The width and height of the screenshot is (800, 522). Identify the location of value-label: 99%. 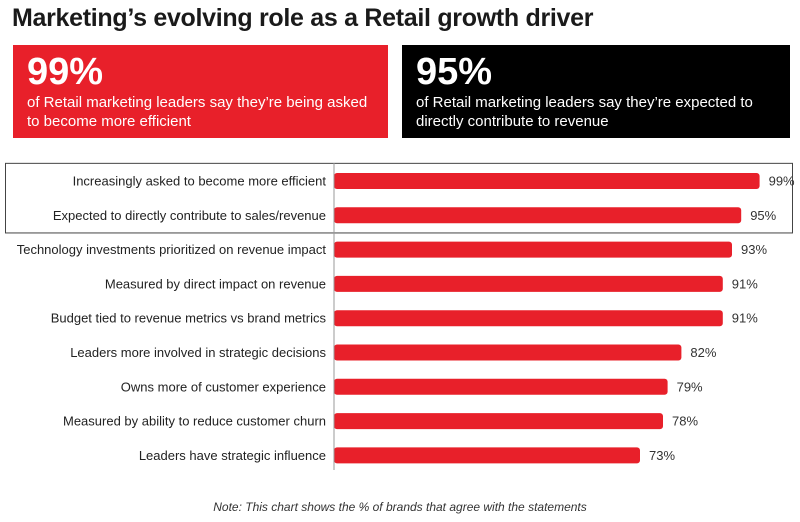
(782, 181).